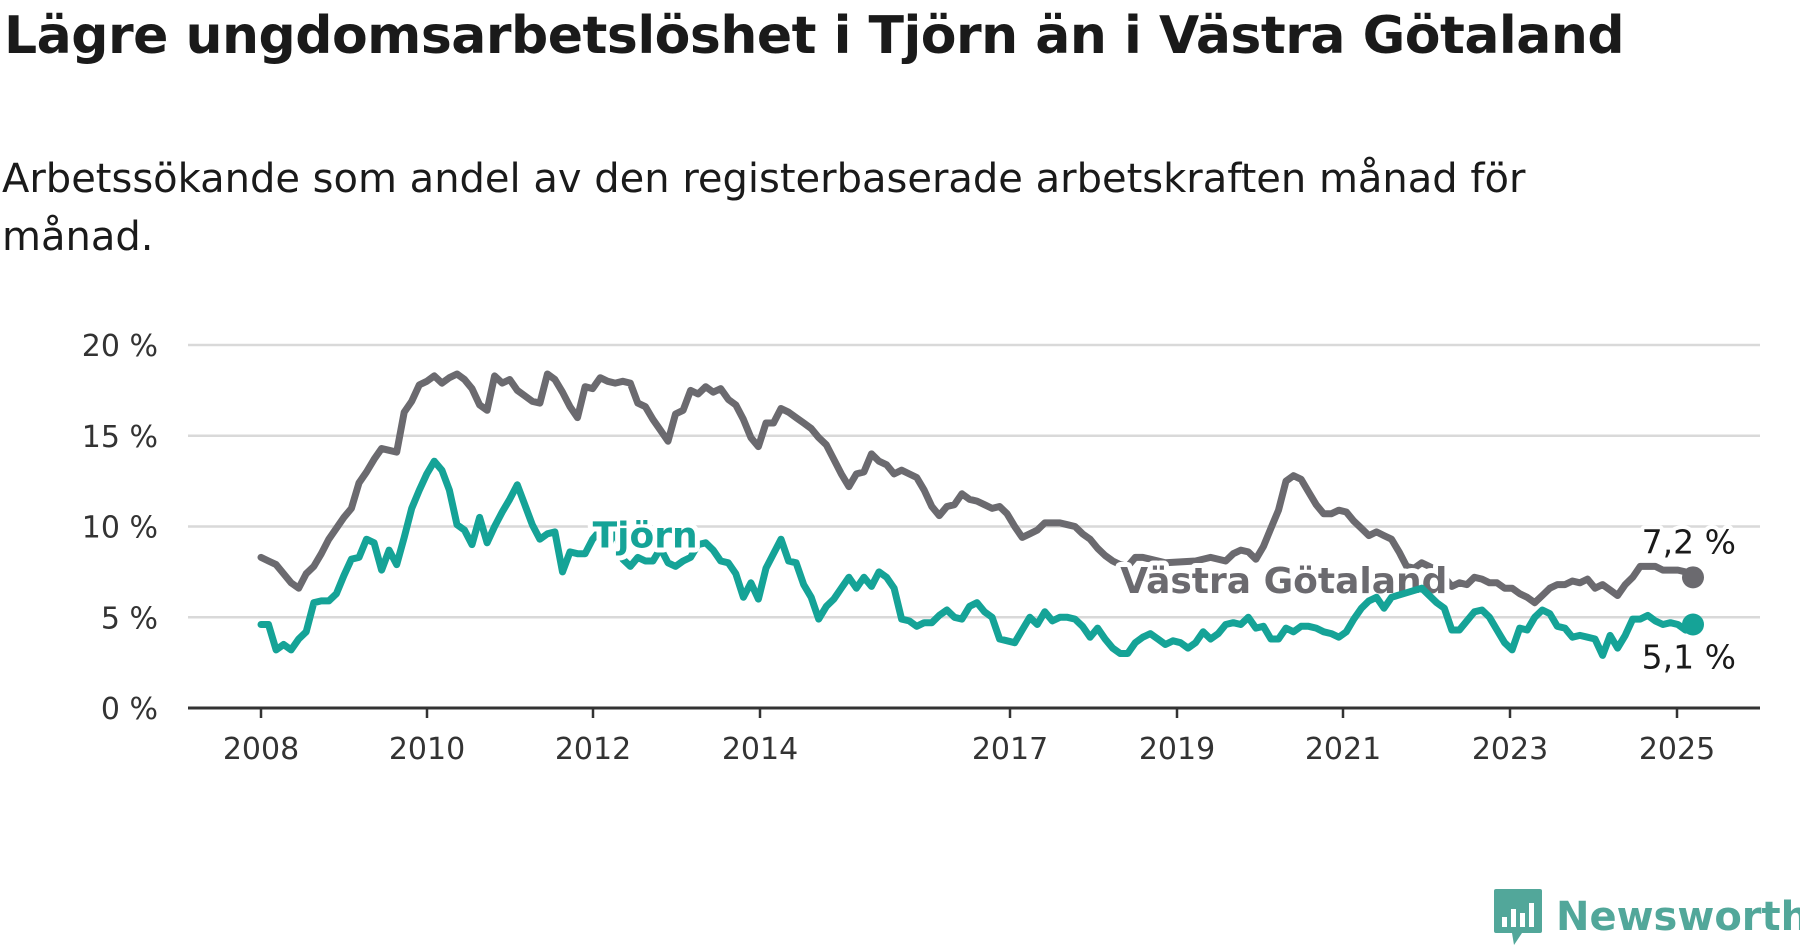 Image resolution: width=1800 pixels, height=948 pixels. I want to click on y-tick-label: 20 %, so click(120, 346).